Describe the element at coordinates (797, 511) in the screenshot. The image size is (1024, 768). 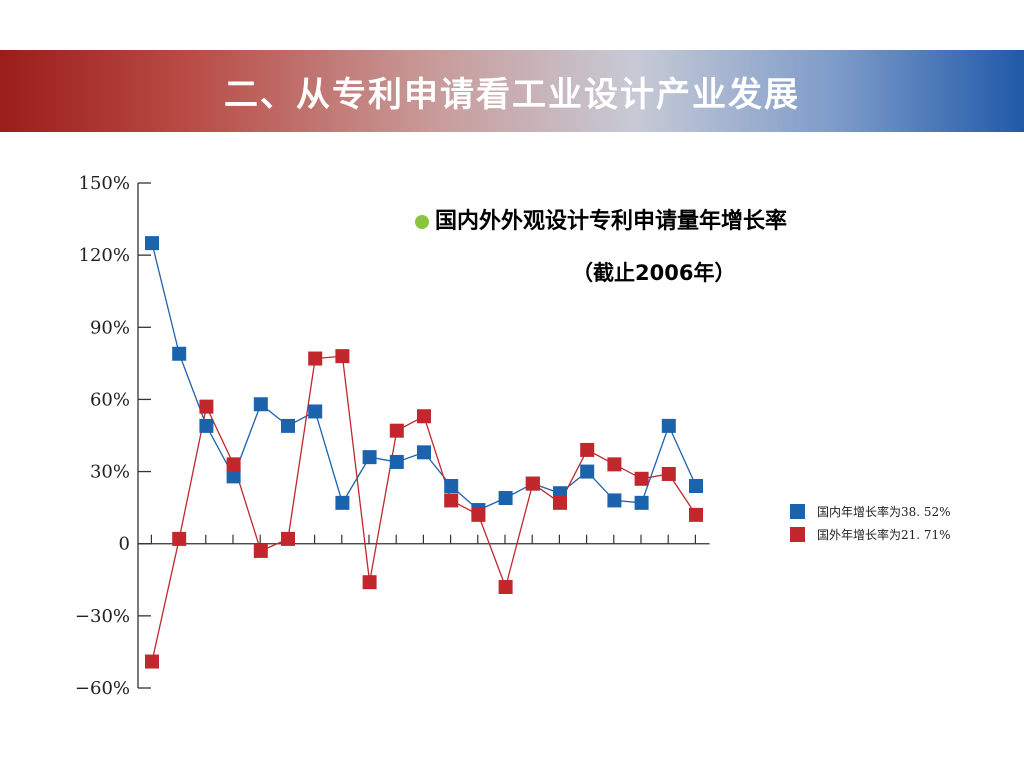
I see `legend-swatch-domestic` at that location.